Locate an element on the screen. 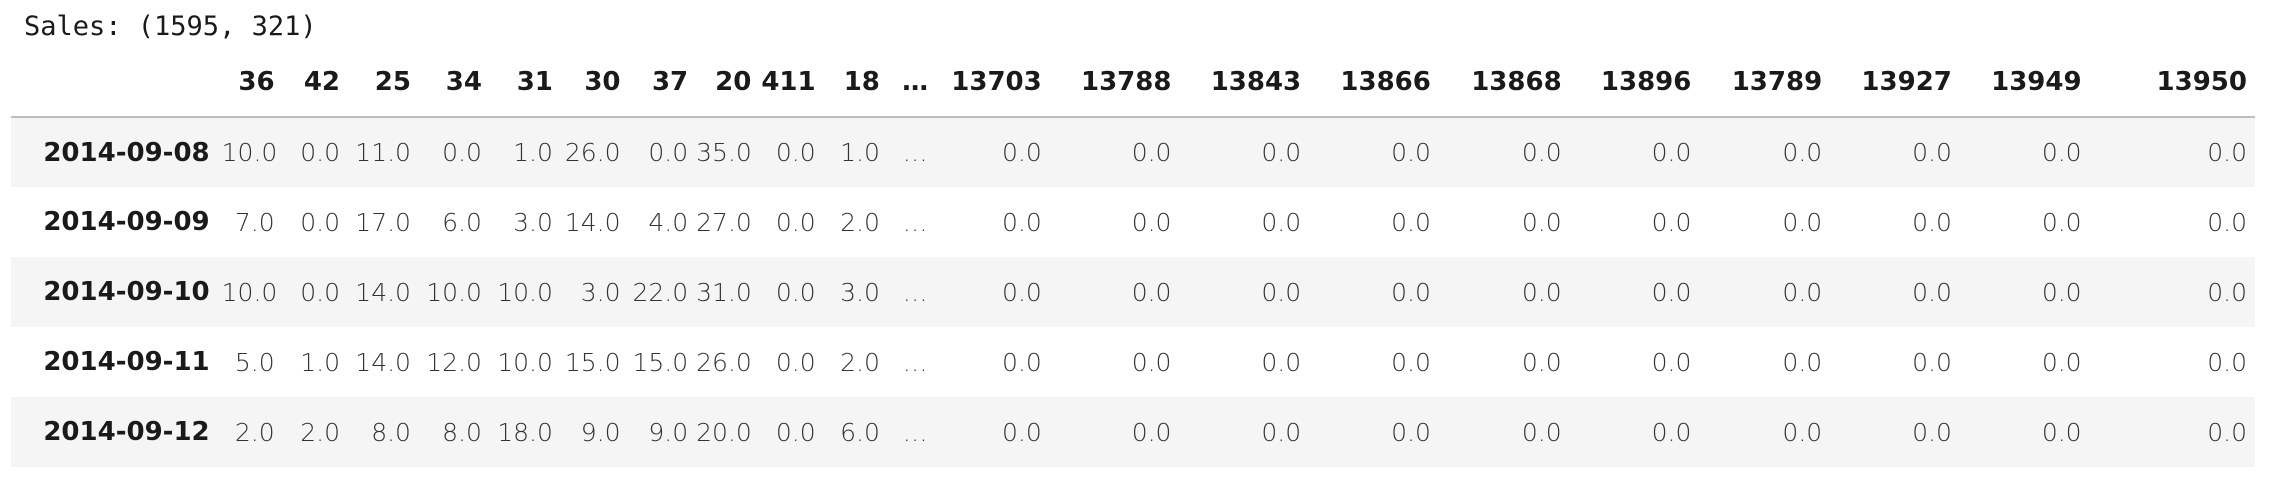 The image size is (2277, 480). column-header: 37 is located at coordinates (662, 83).